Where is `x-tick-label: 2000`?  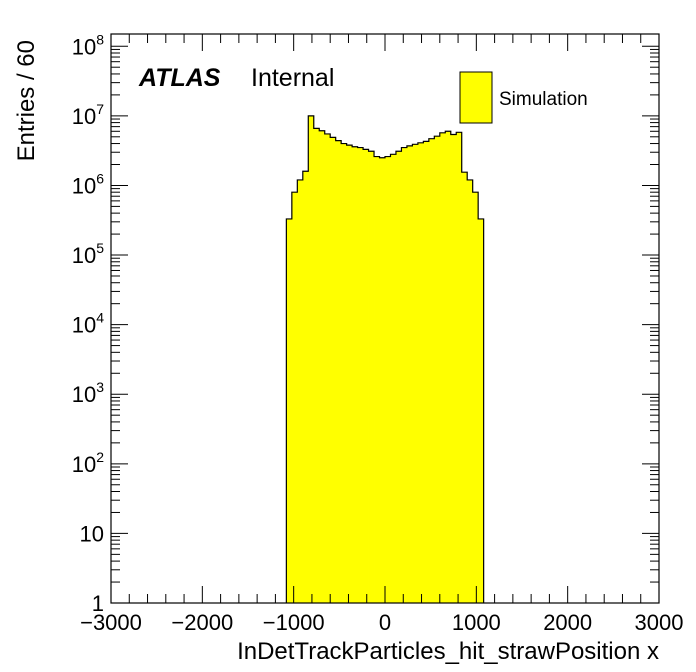
x-tick-label: 2000 is located at coordinates (567, 622).